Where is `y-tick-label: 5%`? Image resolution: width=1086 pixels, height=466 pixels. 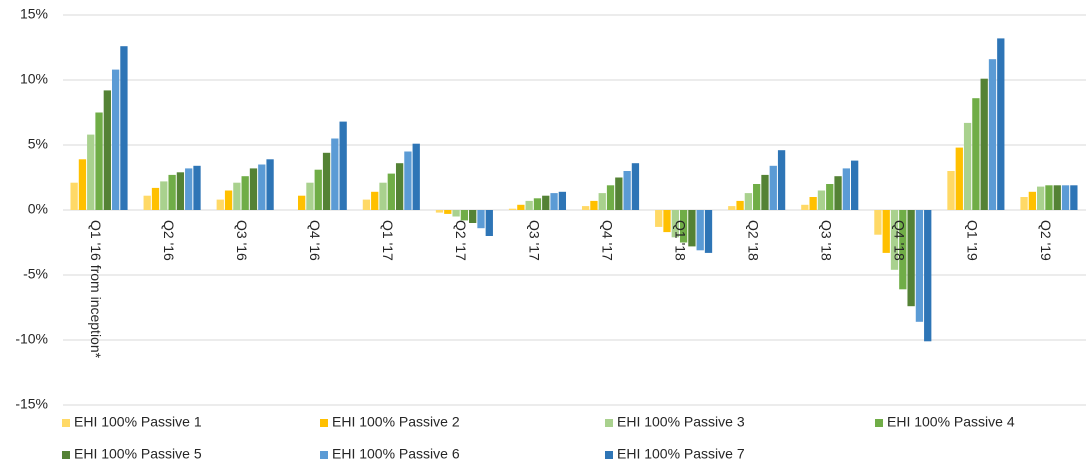
y-tick-label: 5% is located at coordinates (38, 144).